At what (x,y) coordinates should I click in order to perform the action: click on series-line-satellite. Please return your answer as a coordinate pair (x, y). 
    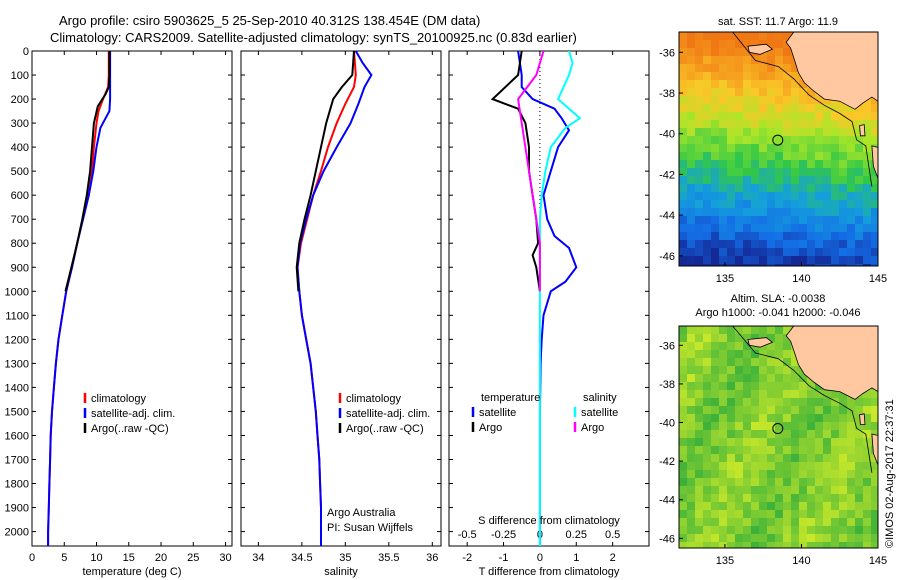
    Looking at the image, I should click on (547, 298).